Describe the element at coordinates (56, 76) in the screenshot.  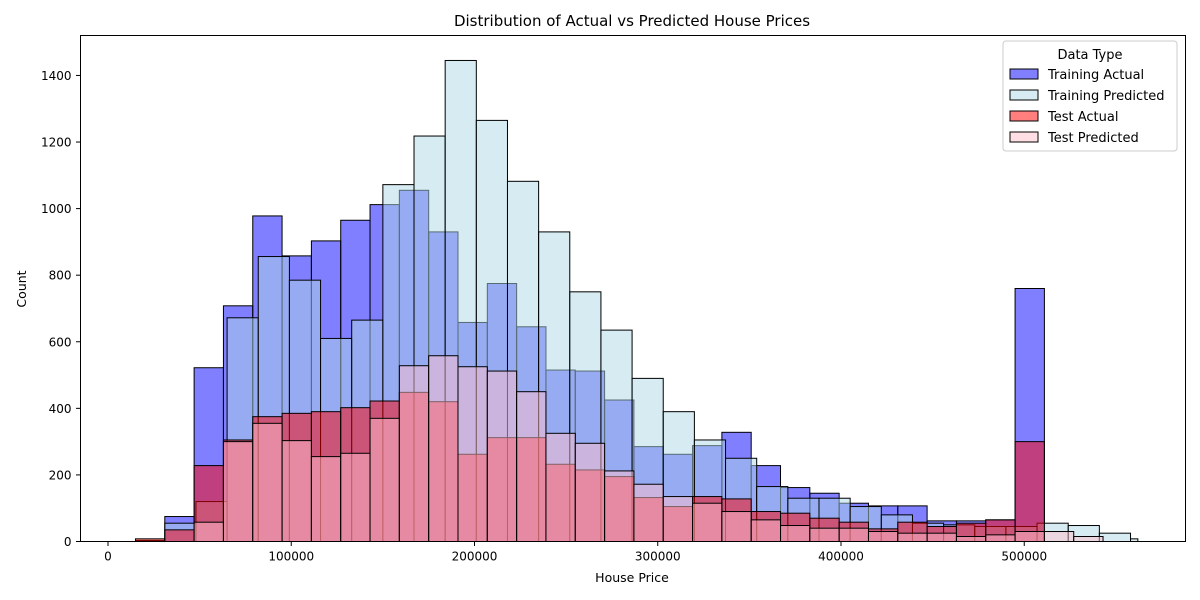
I see `y-tick-label: 1400` at that location.